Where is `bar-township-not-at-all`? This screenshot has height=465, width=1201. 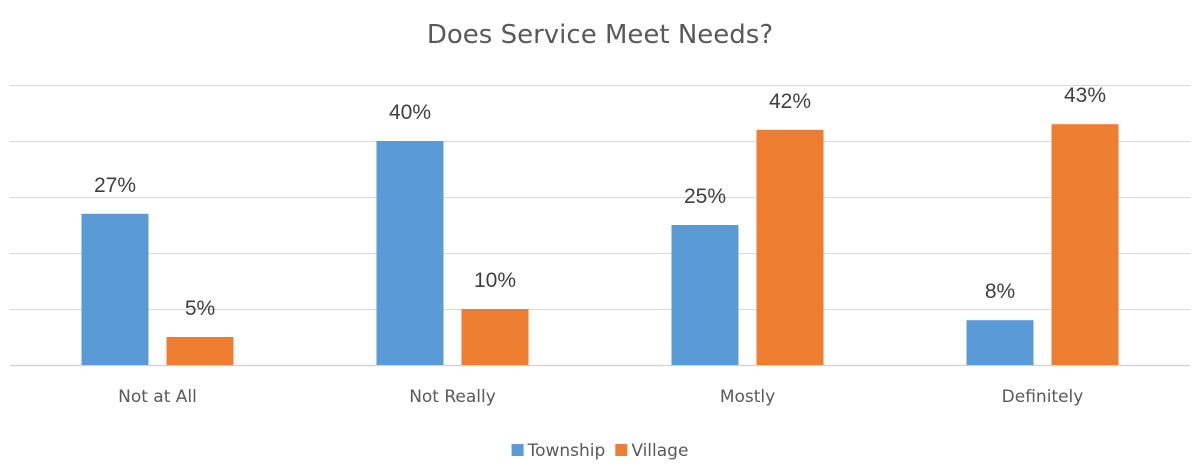 bar-township-not-at-all is located at coordinates (115, 289).